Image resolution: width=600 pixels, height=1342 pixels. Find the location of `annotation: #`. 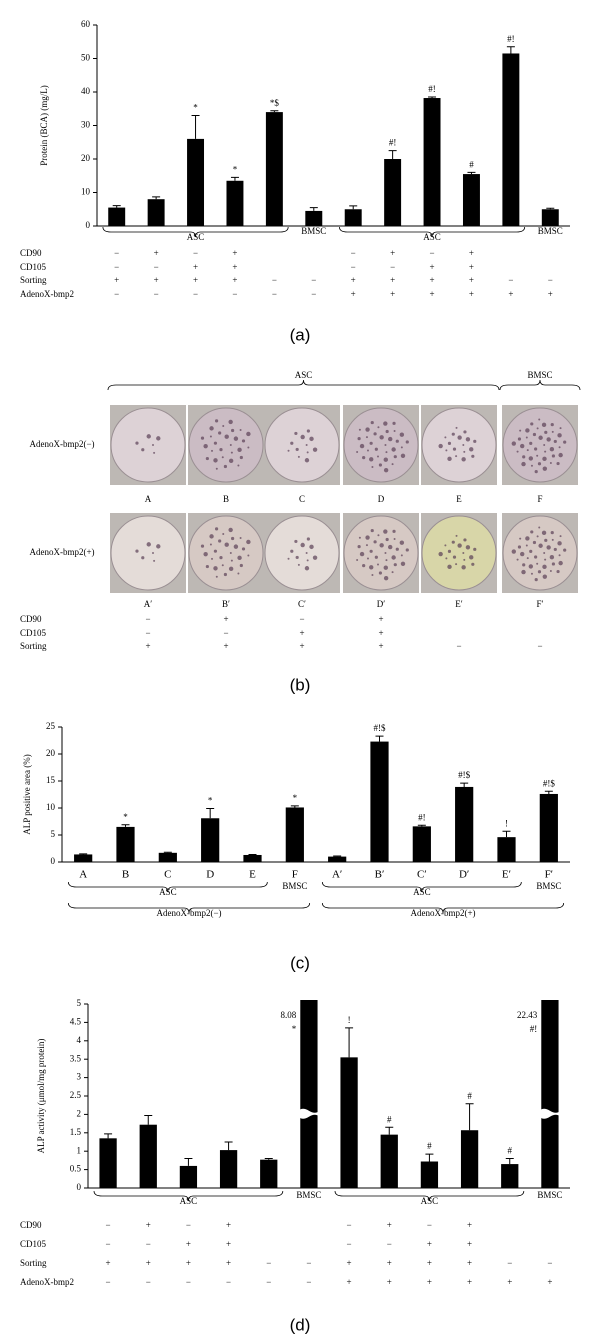

annotation: # is located at coordinates (429, 1146).